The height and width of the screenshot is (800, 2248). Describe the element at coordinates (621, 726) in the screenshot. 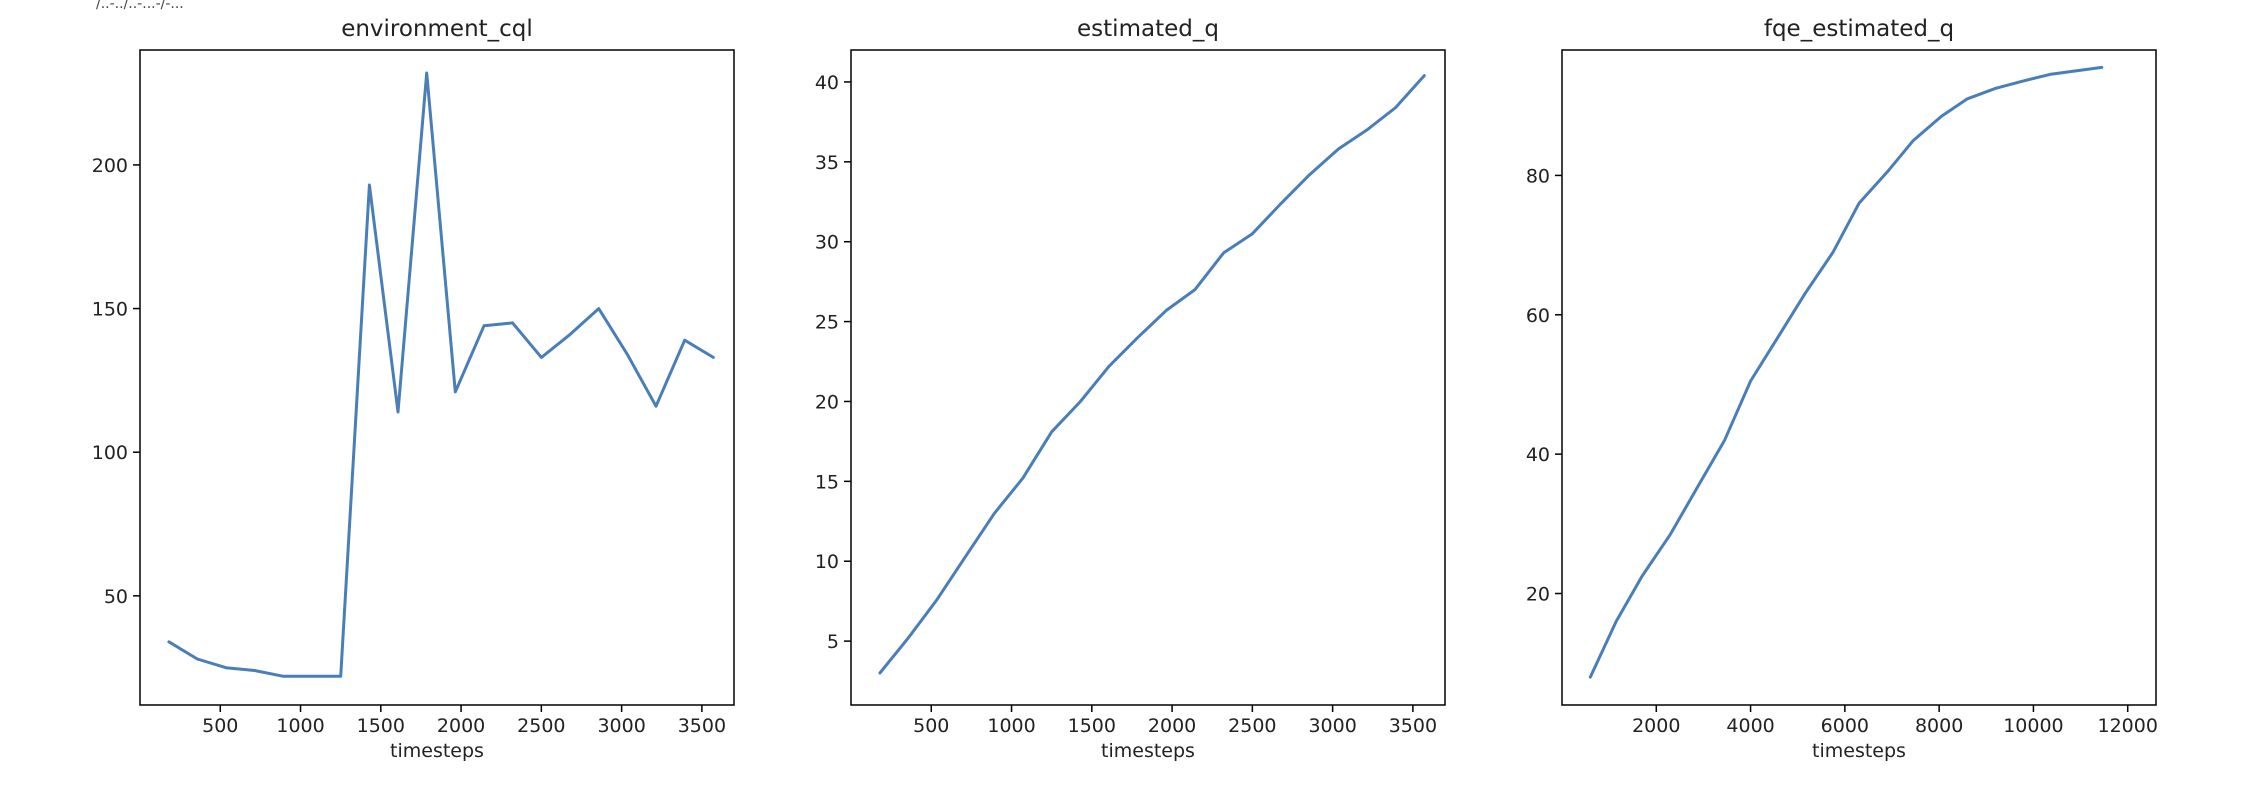

I see `environment-cql-x-tick-label: 3000` at that location.